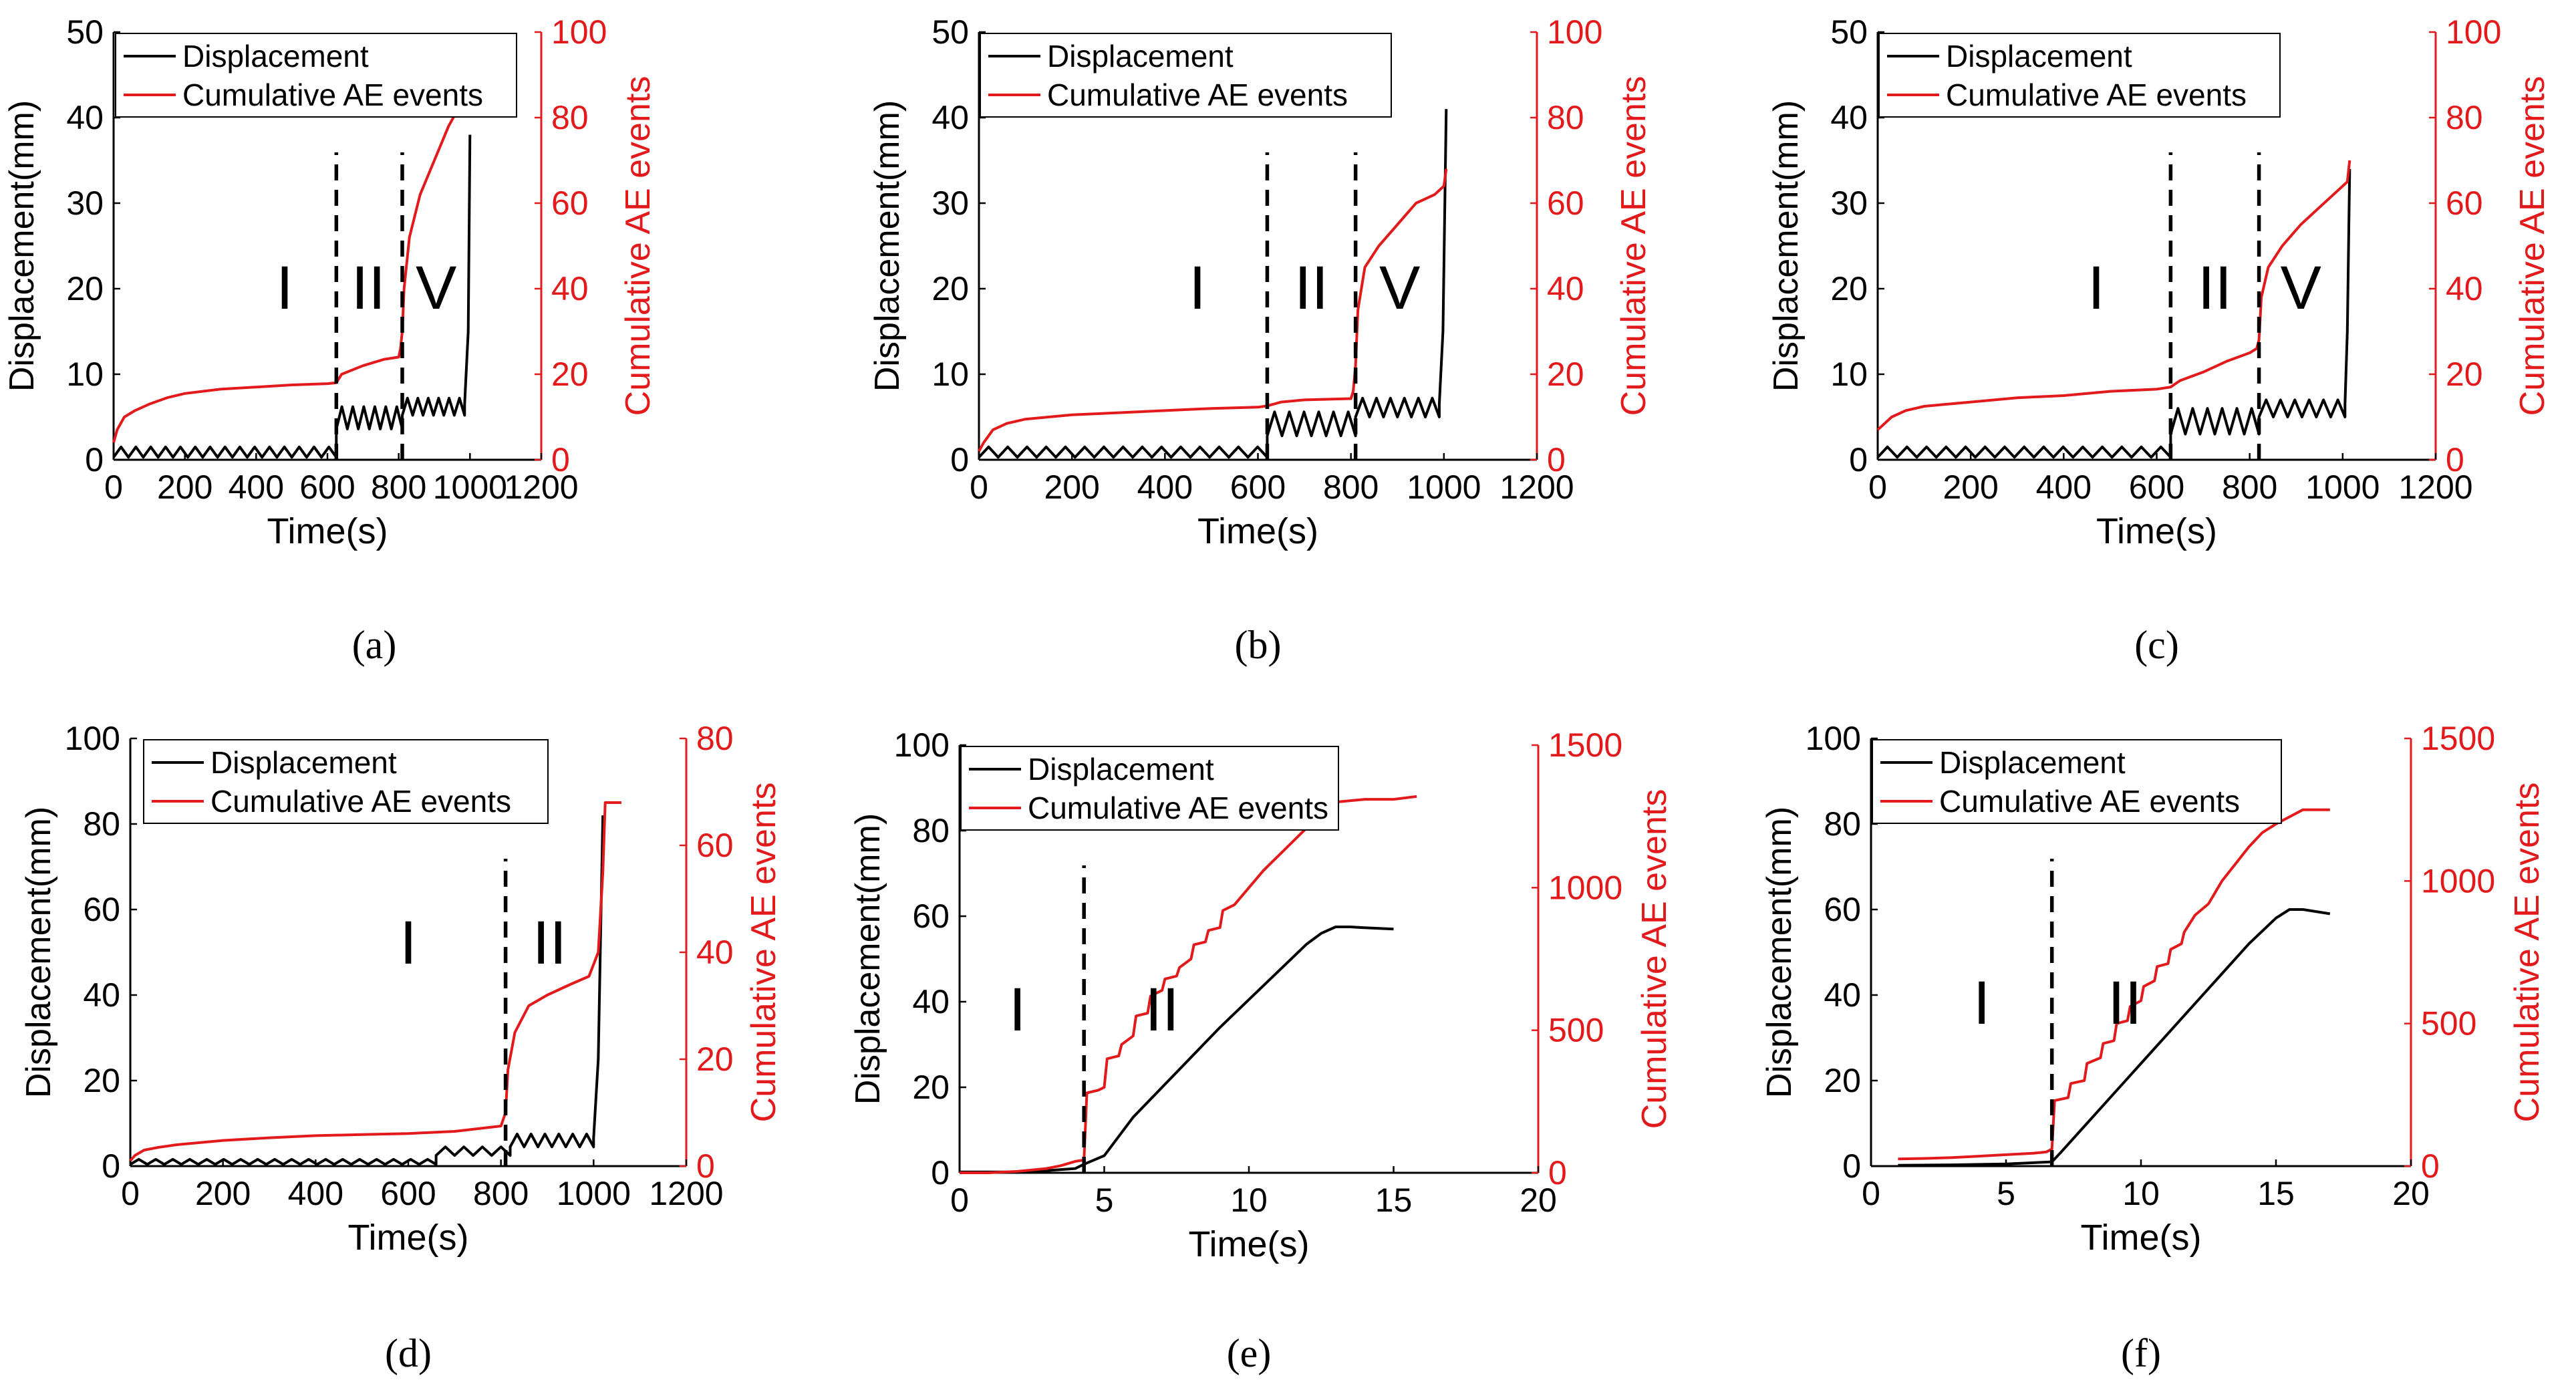  What do you see at coordinates (2006, 1193) in the screenshot?
I see `x-tick-label: 5` at bounding box center [2006, 1193].